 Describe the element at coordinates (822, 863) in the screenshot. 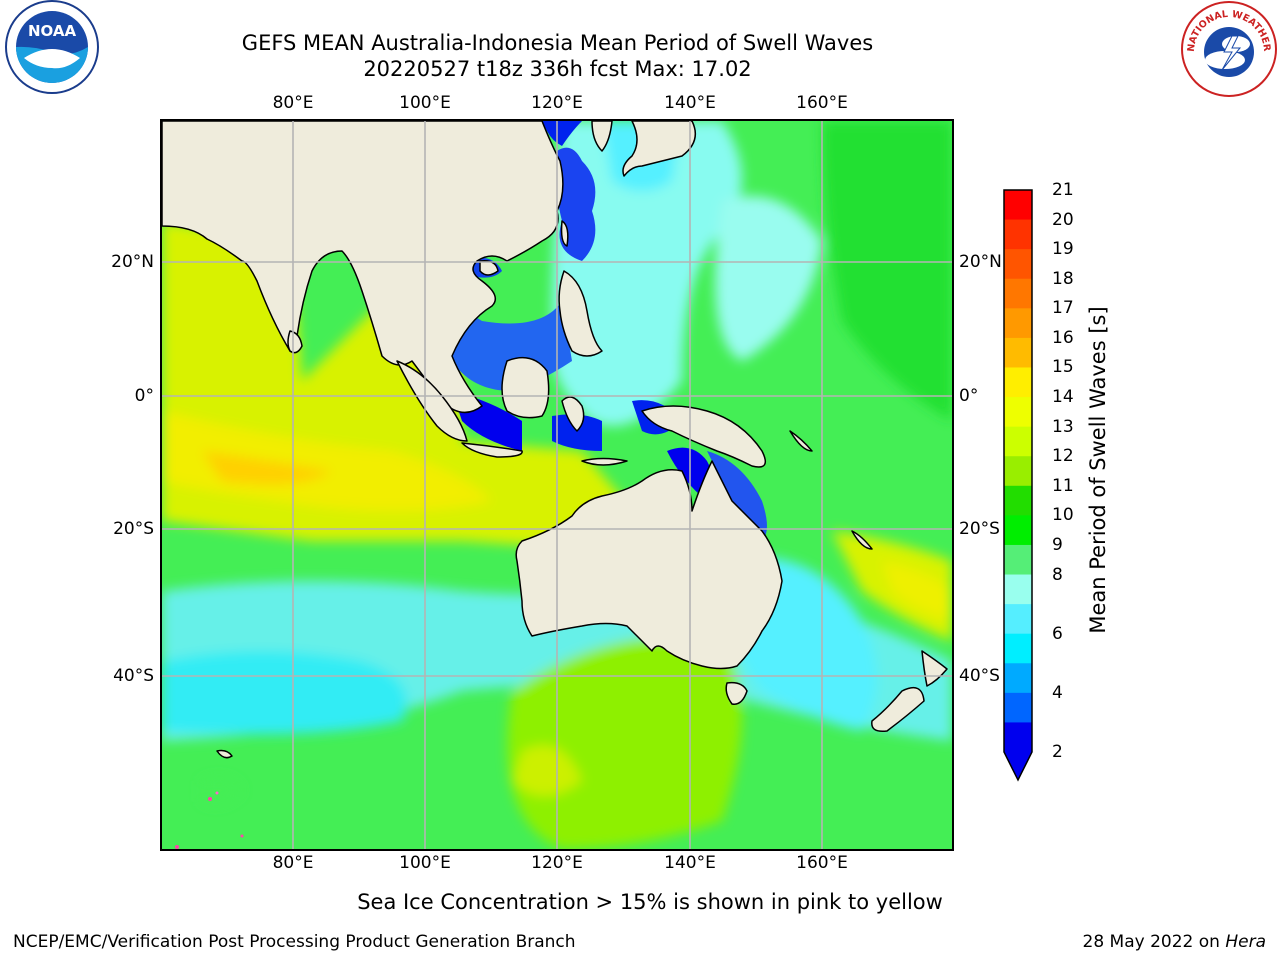

I see `lon-label-bottom: 160°E` at that location.